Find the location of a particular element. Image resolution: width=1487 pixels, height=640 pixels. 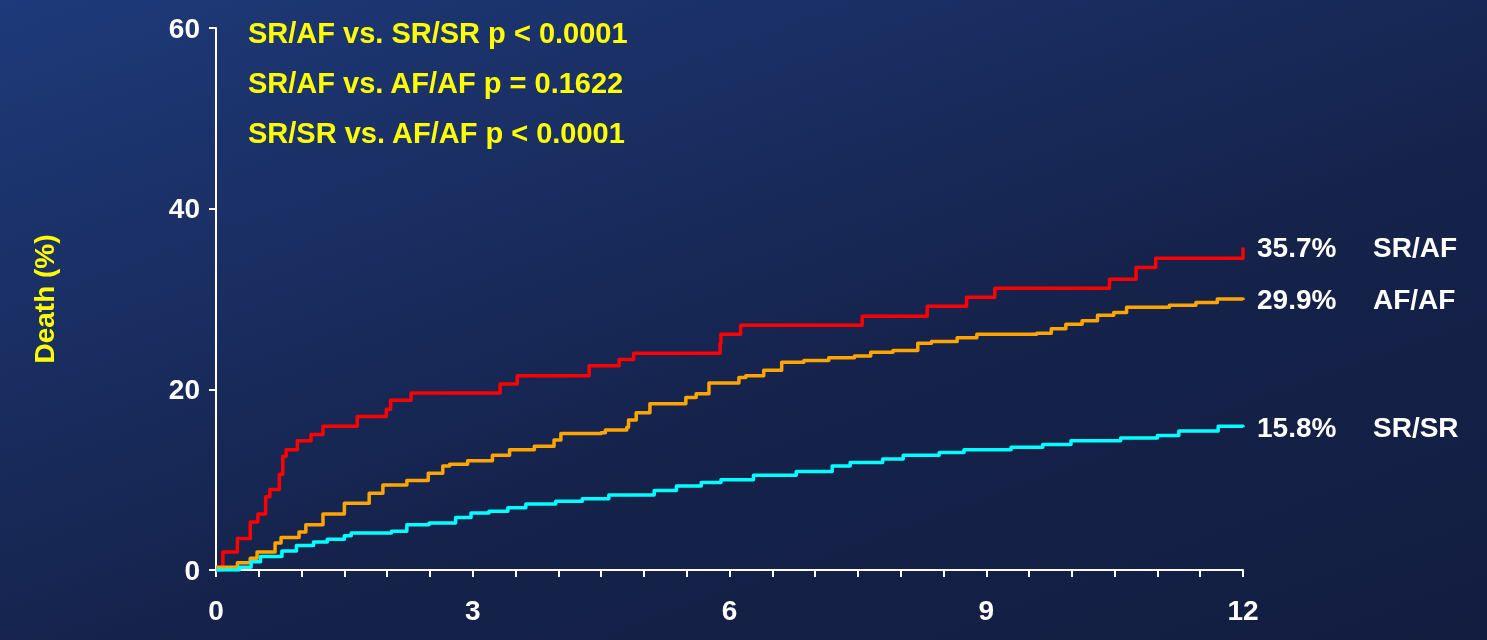

text: AF/AF is located at coordinates (1414, 300).